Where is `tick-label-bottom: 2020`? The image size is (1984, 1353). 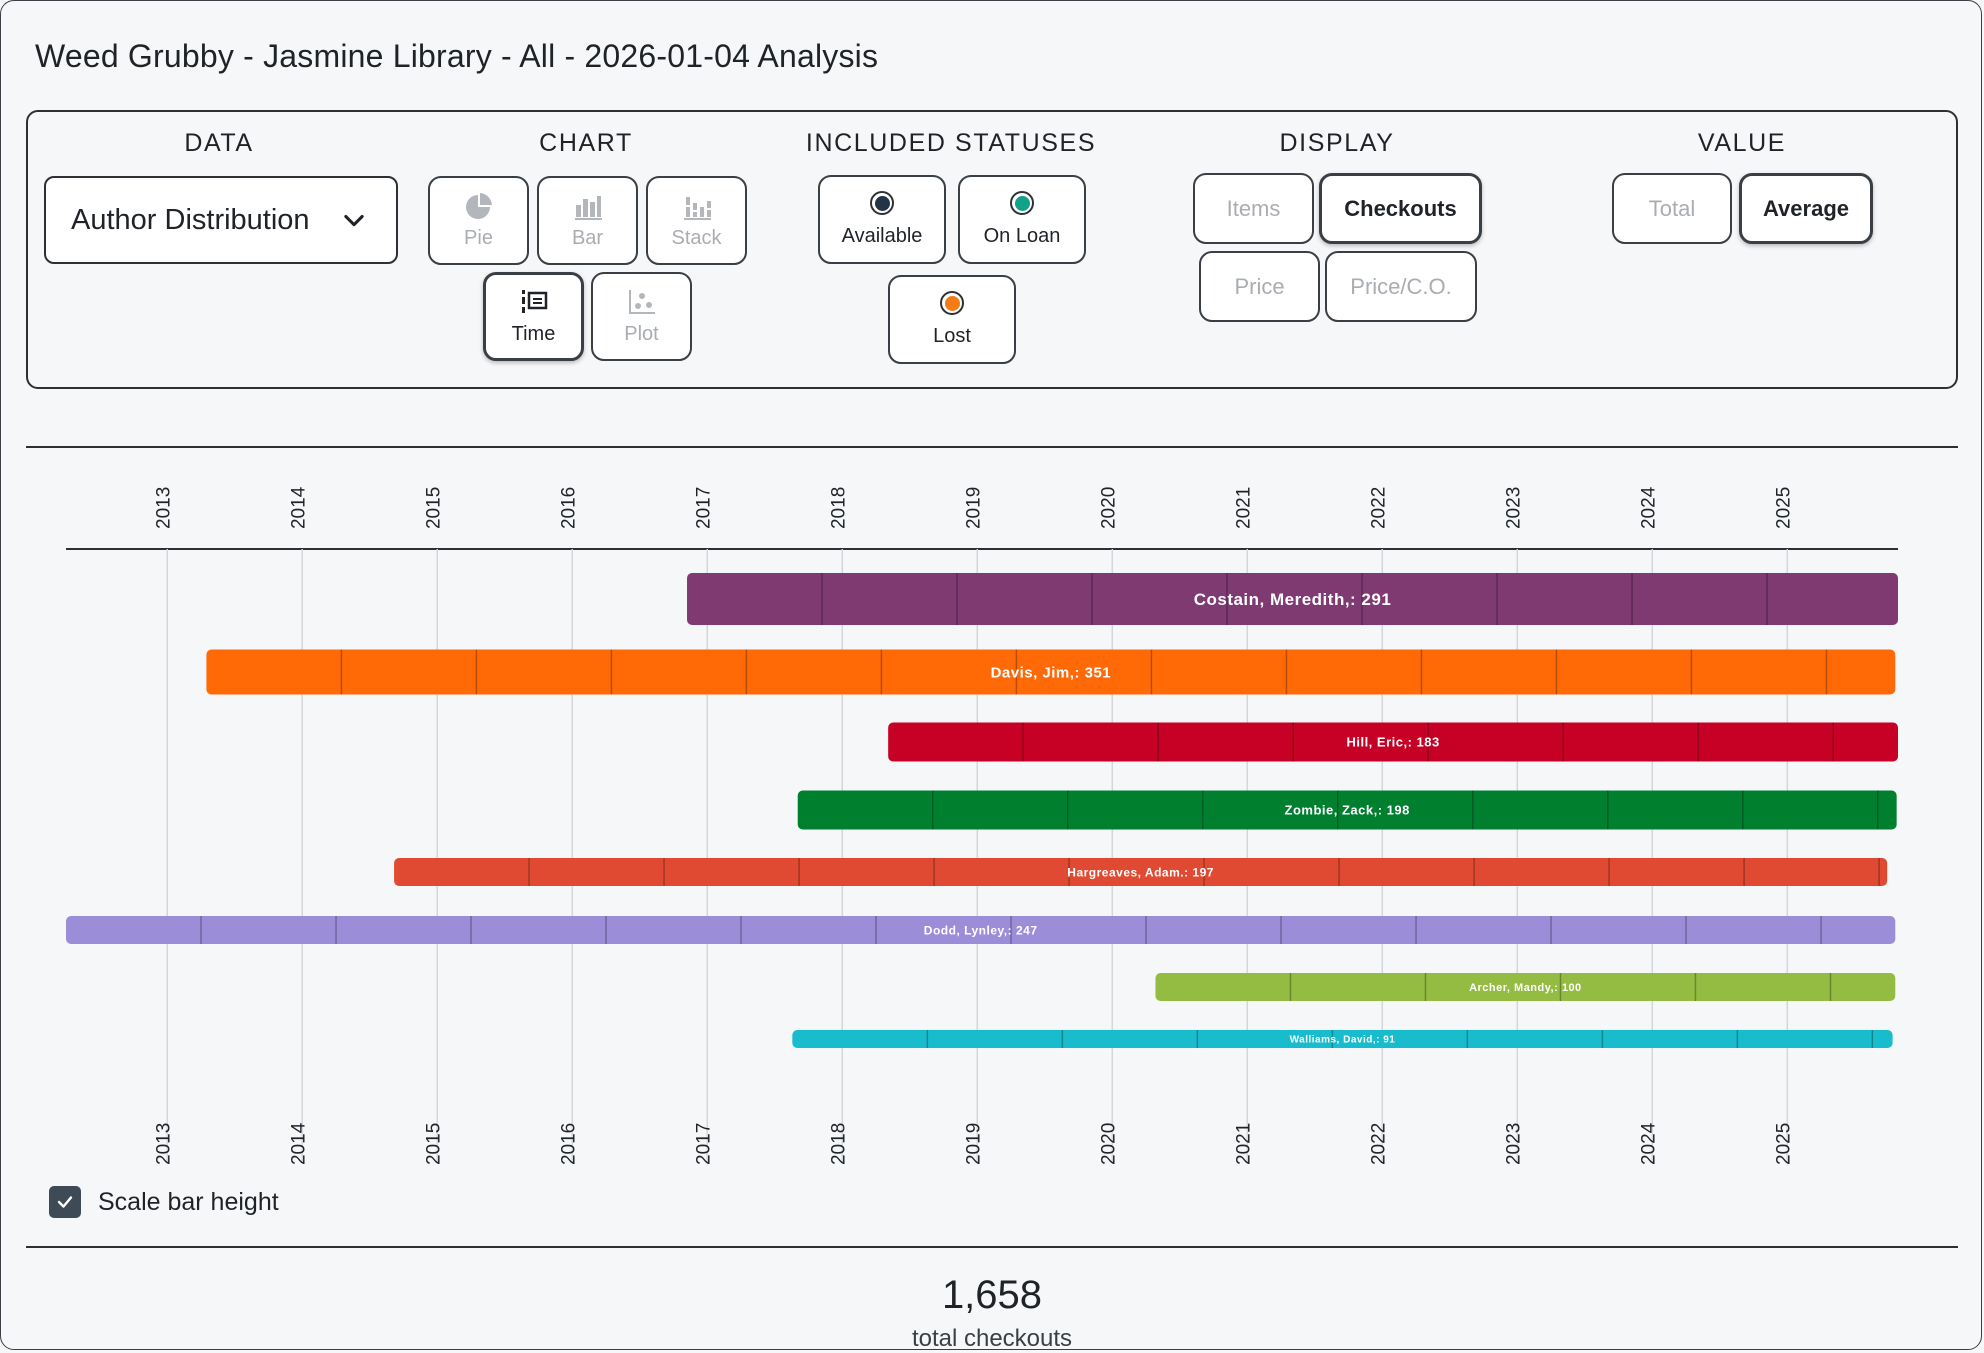 tick-label-bottom: 2020 is located at coordinates (1108, 1144).